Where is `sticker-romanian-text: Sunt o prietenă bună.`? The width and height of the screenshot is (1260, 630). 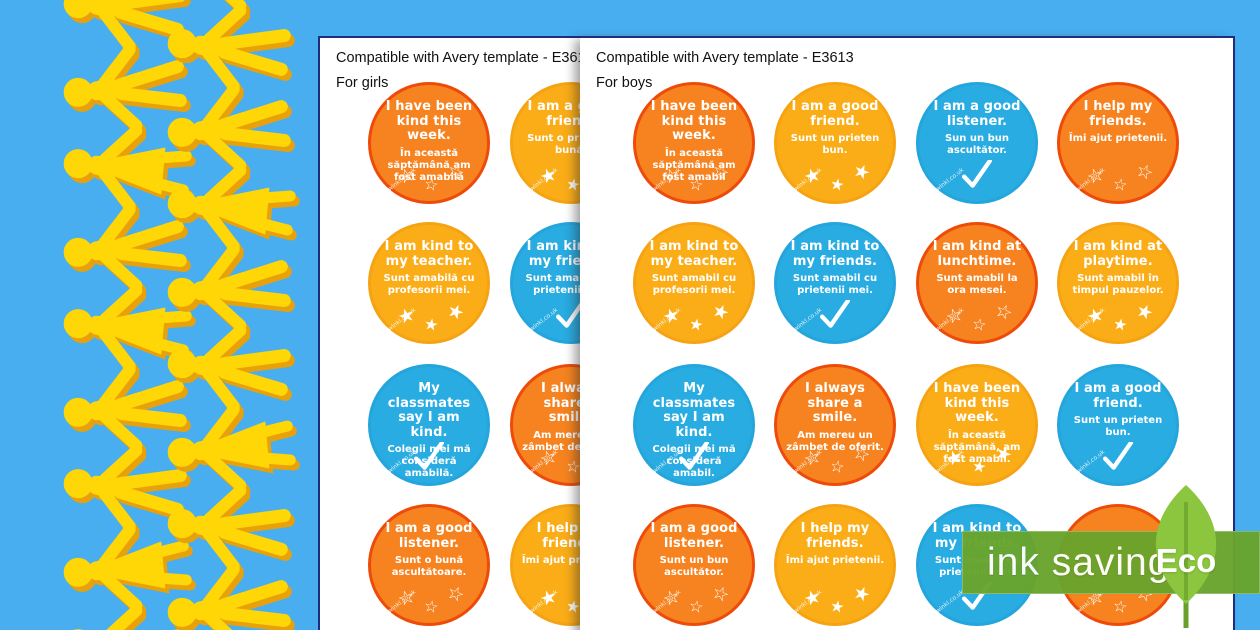 sticker-romanian-text: Sunt o prietenă bună. is located at coordinates (571, 145).